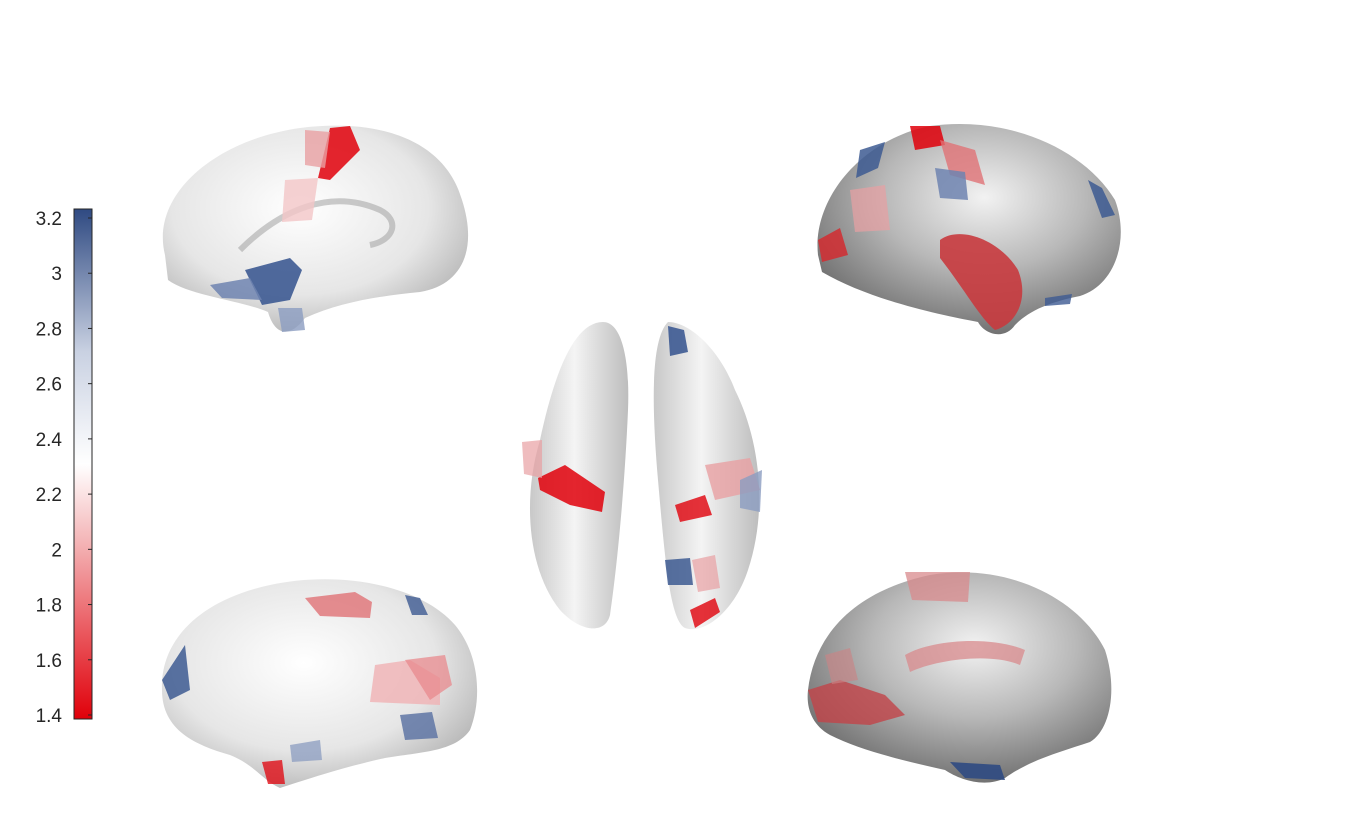  I want to click on colorbar: 3.2 3 2.8 2.6 2.4 2.2 2 1.8 1.6 1.4, so click(64, 467).